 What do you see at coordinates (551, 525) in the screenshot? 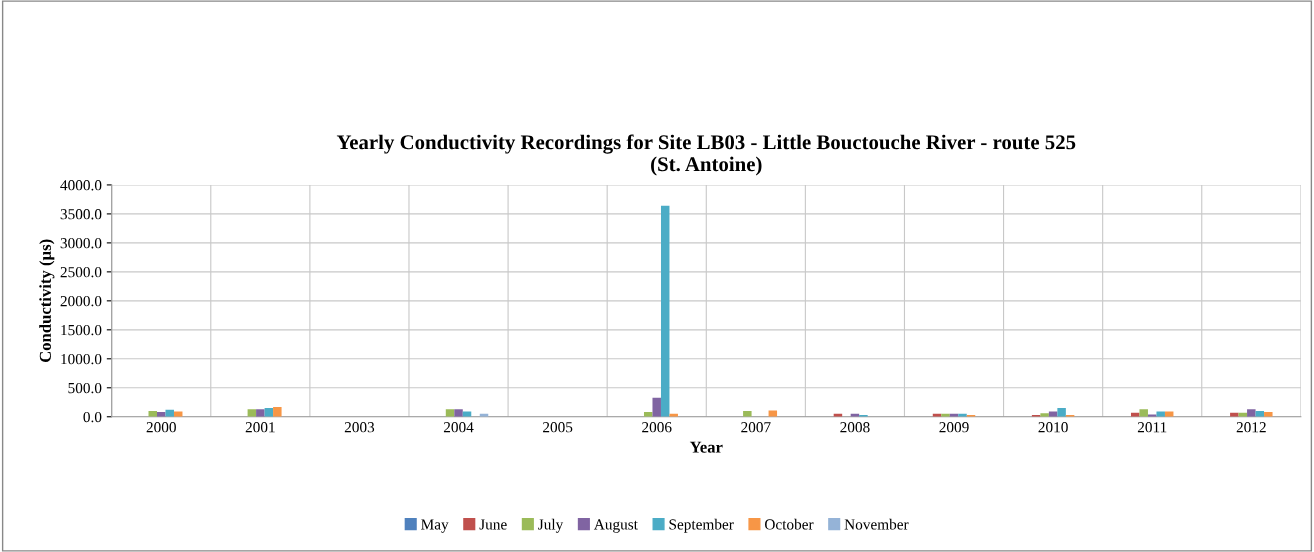
I see `legend-label: July` at bounding box center [551, 525].